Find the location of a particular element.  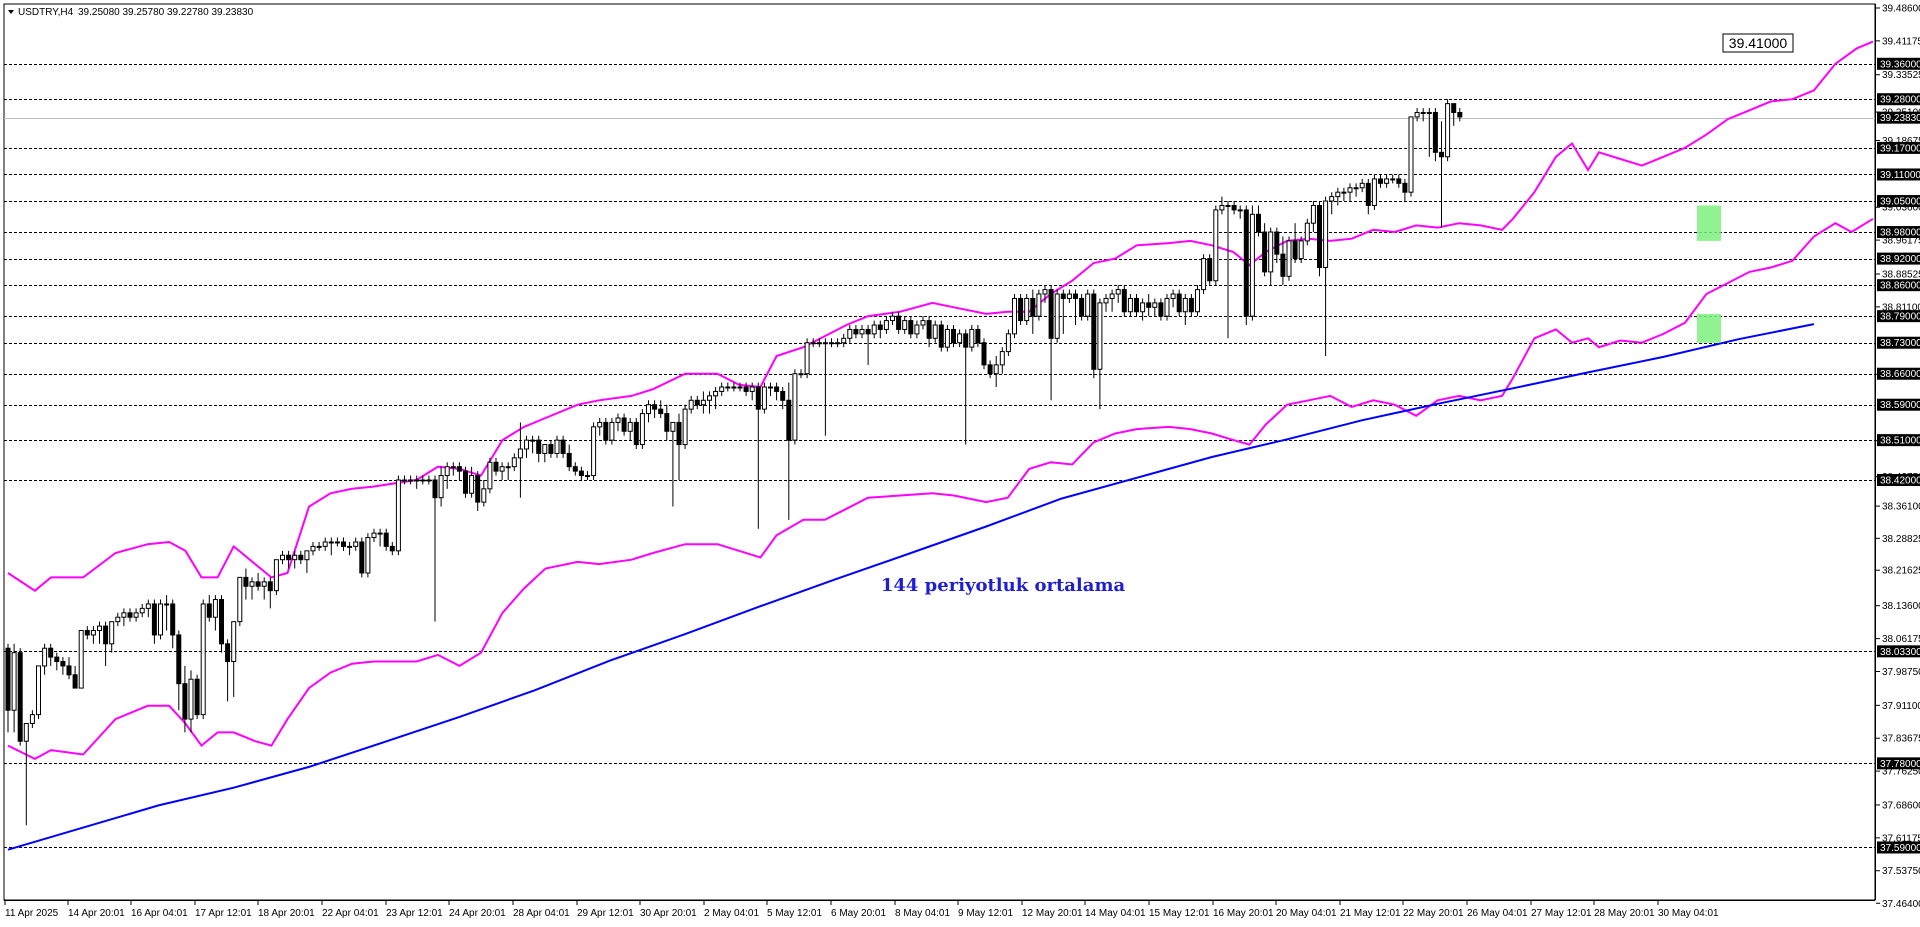

time-tick-label: 15 May 12:01 is located at coordinates (1179, 913).